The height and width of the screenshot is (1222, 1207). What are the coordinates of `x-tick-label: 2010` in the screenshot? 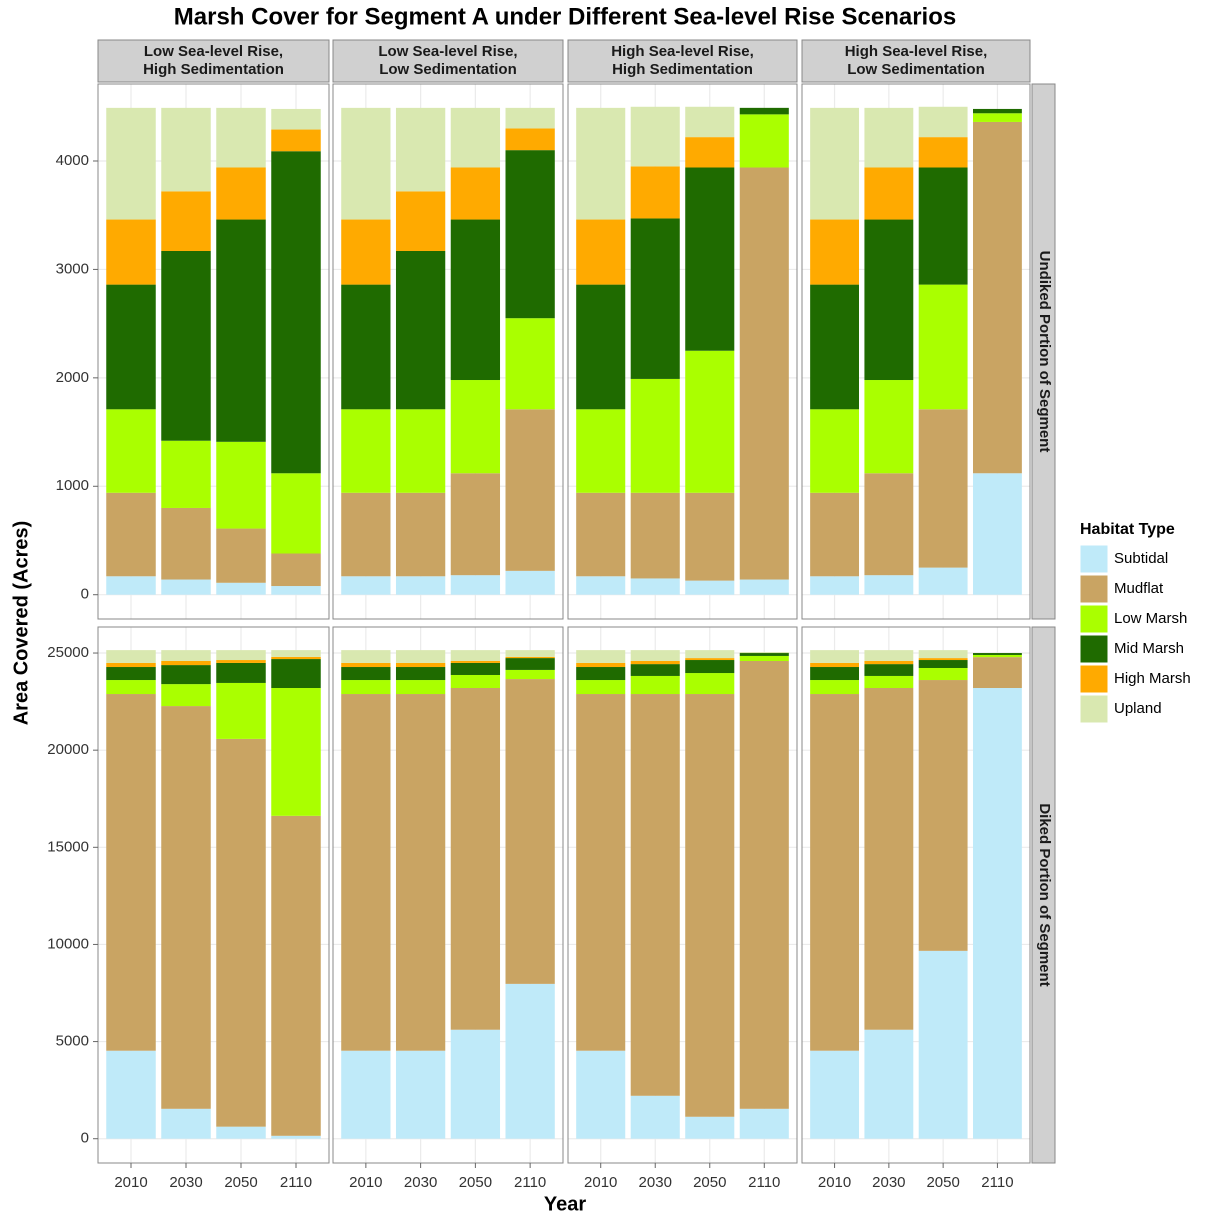 It's located at (365, 1182).